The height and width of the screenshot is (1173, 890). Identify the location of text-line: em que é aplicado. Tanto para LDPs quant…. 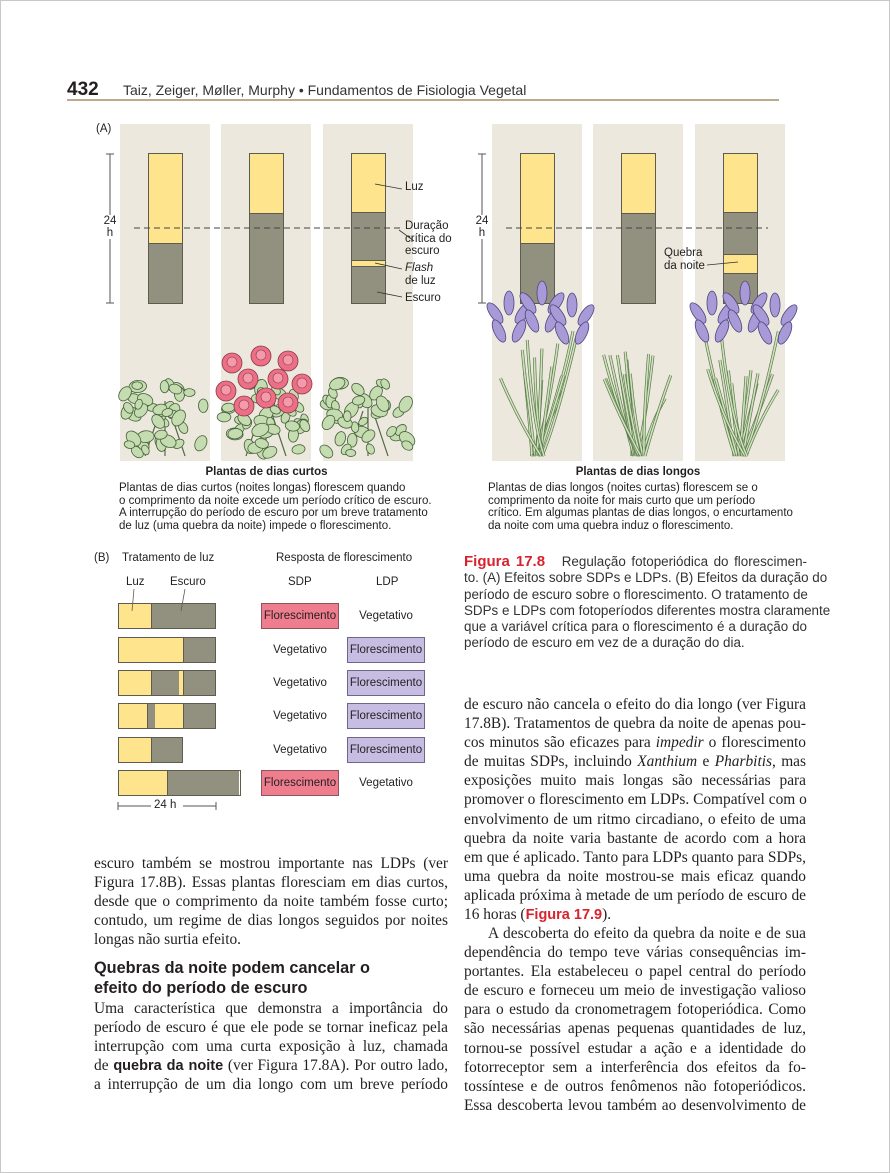
(635, 857).